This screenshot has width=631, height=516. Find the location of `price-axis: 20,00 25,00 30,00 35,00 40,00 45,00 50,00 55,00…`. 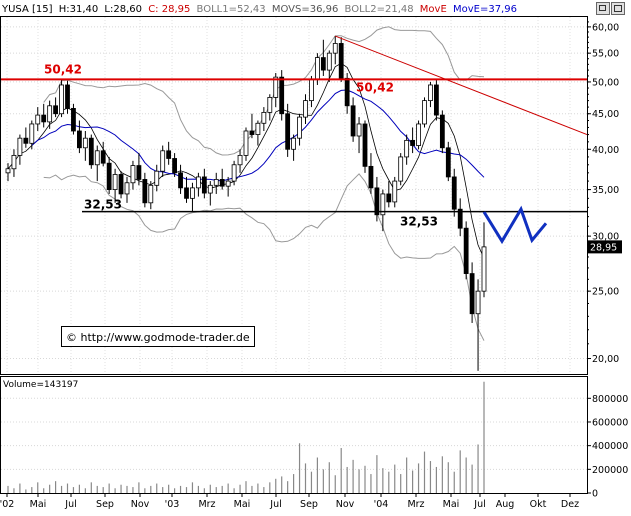

price-axis: 20,00 25,00 30,00 35,00 40,00 45,00 50,00 55,00… is located at coordinates (604, 193).